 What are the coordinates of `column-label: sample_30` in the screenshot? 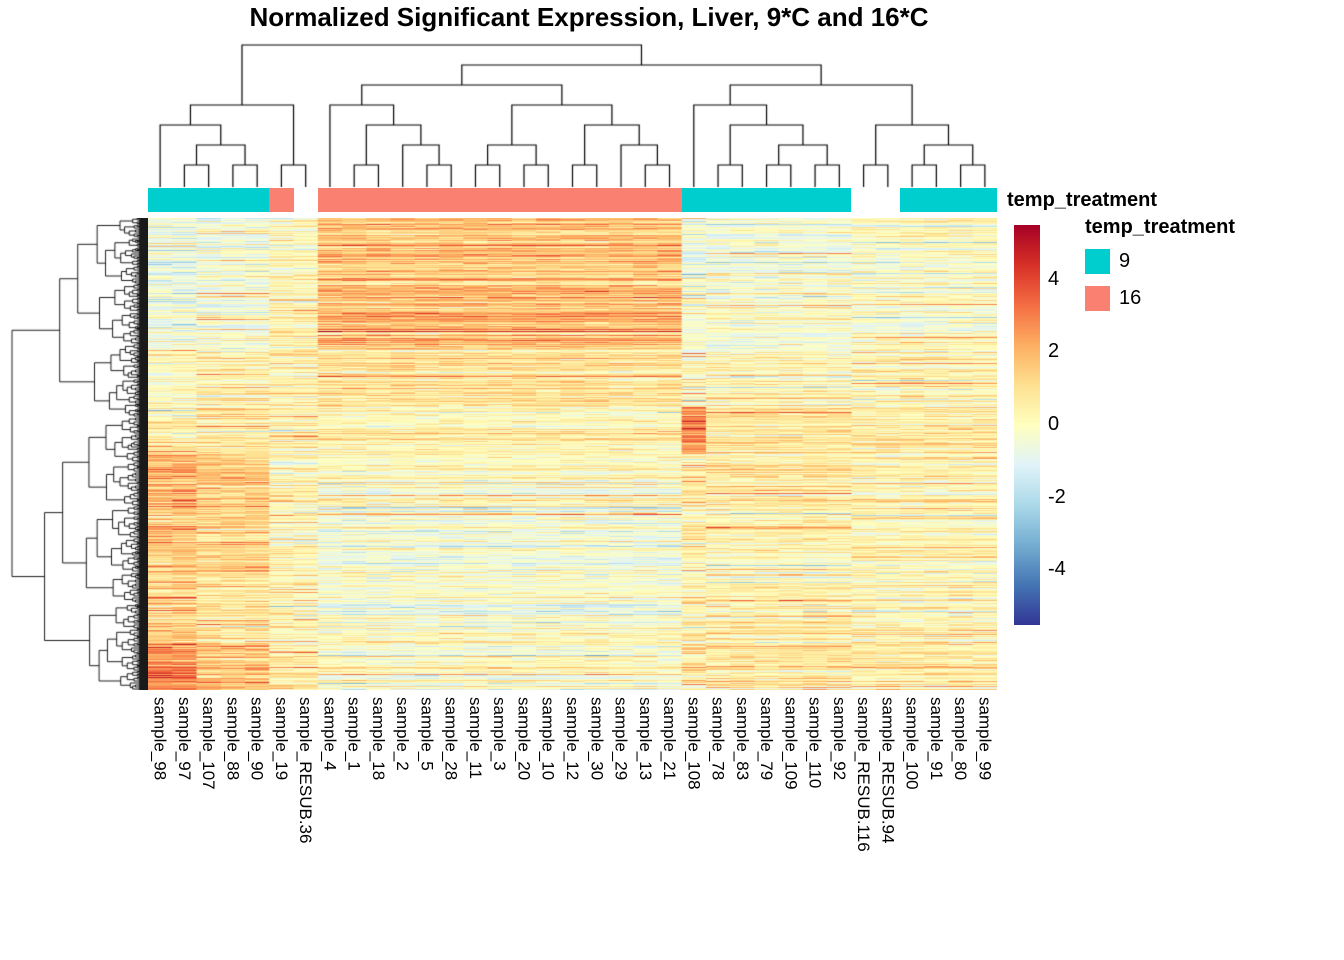 It's located at (597, 739).